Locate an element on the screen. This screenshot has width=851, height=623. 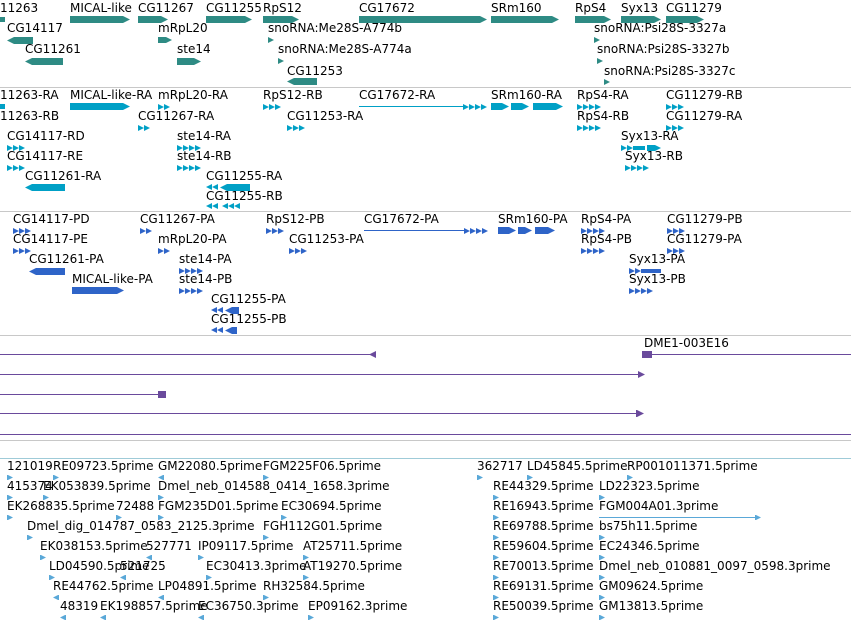
ests-label: RE70013.5prime is located at coordinates (543, 566).